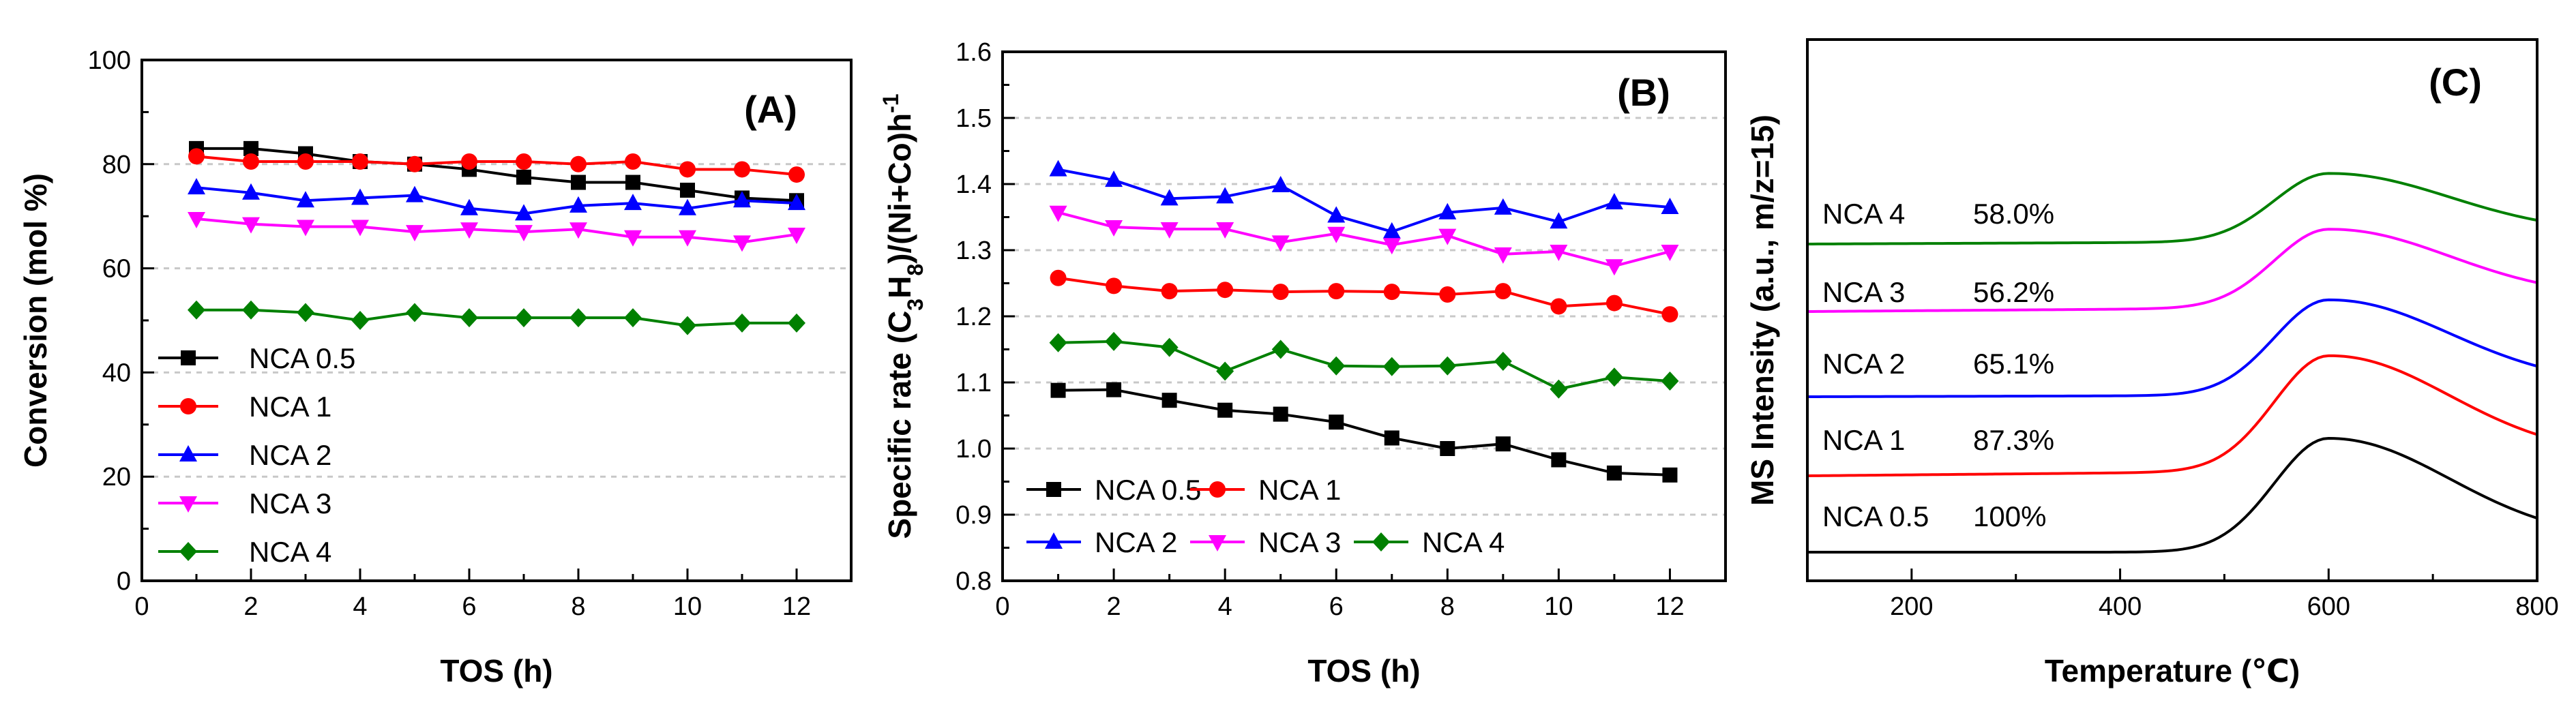  Describe the element at coordinates (2013, 292) in the screenshot. I see `trace-percent-label: 56.2%` at that location.